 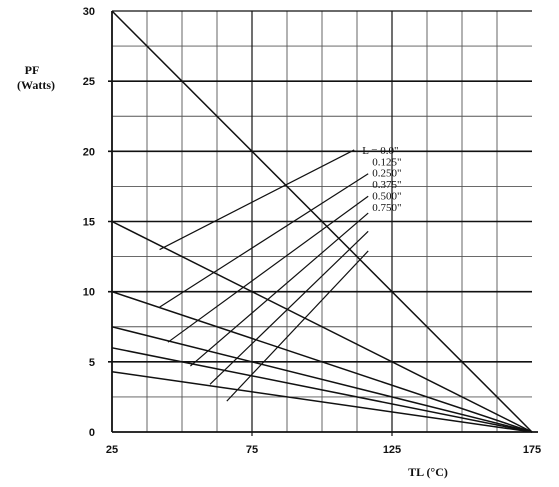 What do you see at coordinates (323, 450) in the screenshot?
I see `x-tick-labels: 25 75 125 175` at bounding box center [323, 450].